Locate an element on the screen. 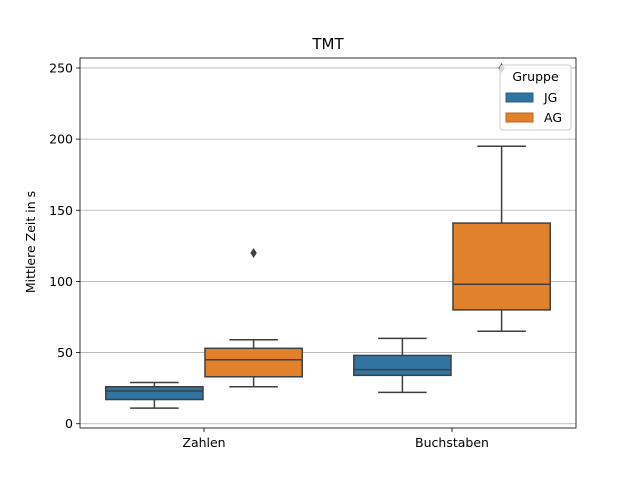 This screenshot has width=640, height=480. box-jg-buchstaben is located at coordinates (402, 365).